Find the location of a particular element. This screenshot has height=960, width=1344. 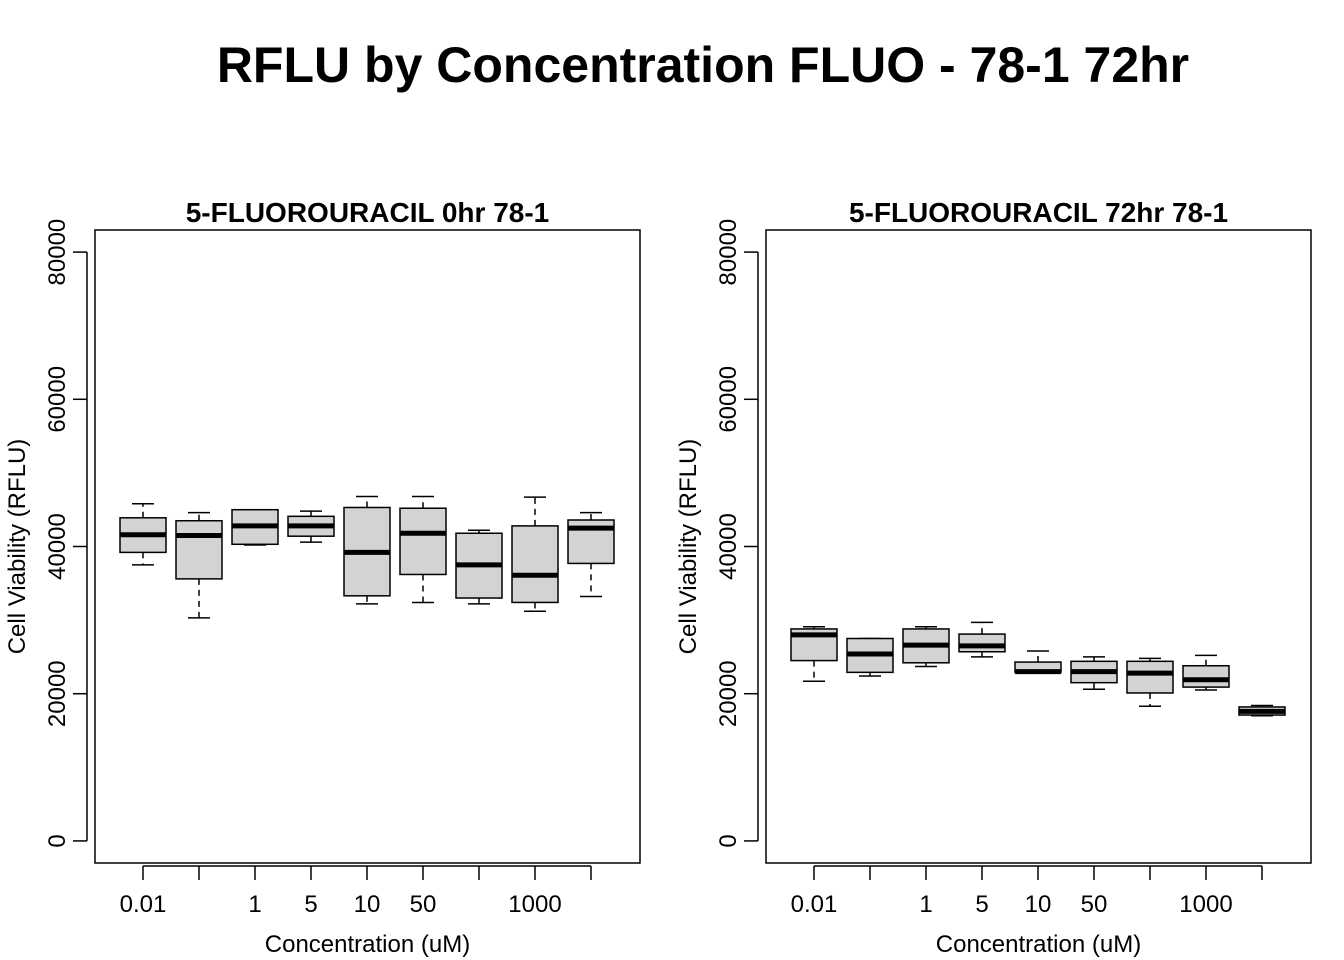

panel-title: 5-FLUOROURACIL 72hr 78-1 is located at coordinates (1038, 212).